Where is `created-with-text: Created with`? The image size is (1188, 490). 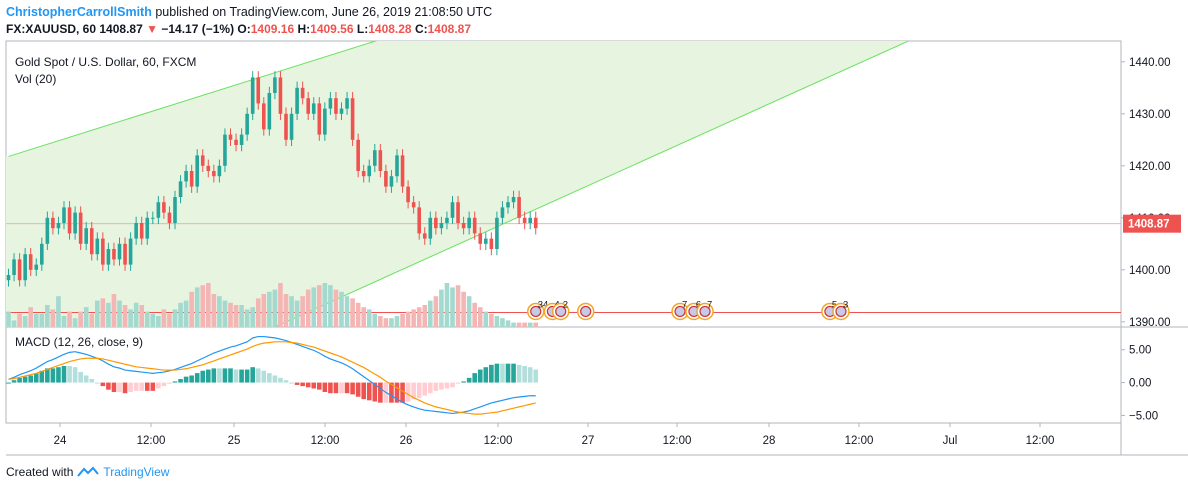 created-with-text: Created with is located at coordinates (40, 472).